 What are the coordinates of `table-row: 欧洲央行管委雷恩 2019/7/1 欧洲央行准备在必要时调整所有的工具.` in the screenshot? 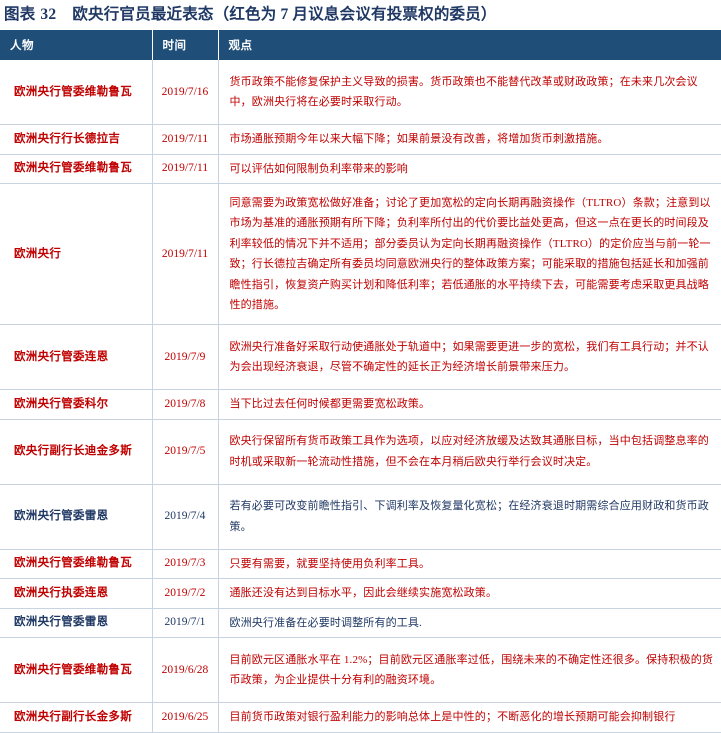 It's located at (360, 623).